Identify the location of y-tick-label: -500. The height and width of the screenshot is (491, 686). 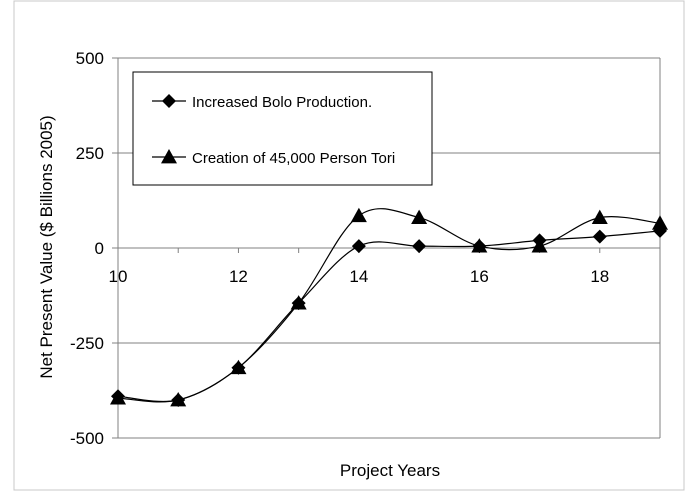
(87, 438).